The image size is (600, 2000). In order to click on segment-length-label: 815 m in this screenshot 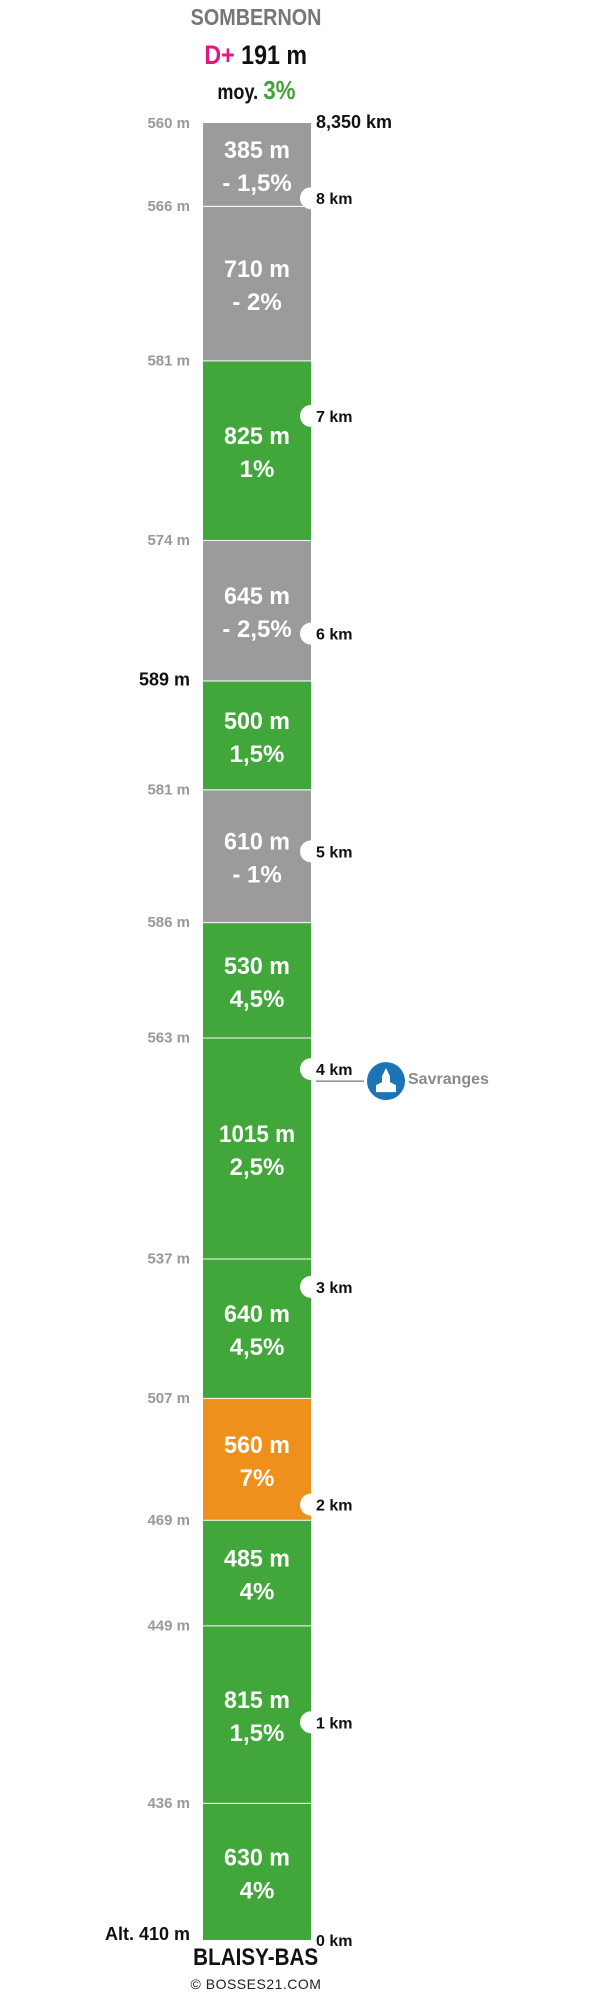, I will do `click(257, 1700)`.